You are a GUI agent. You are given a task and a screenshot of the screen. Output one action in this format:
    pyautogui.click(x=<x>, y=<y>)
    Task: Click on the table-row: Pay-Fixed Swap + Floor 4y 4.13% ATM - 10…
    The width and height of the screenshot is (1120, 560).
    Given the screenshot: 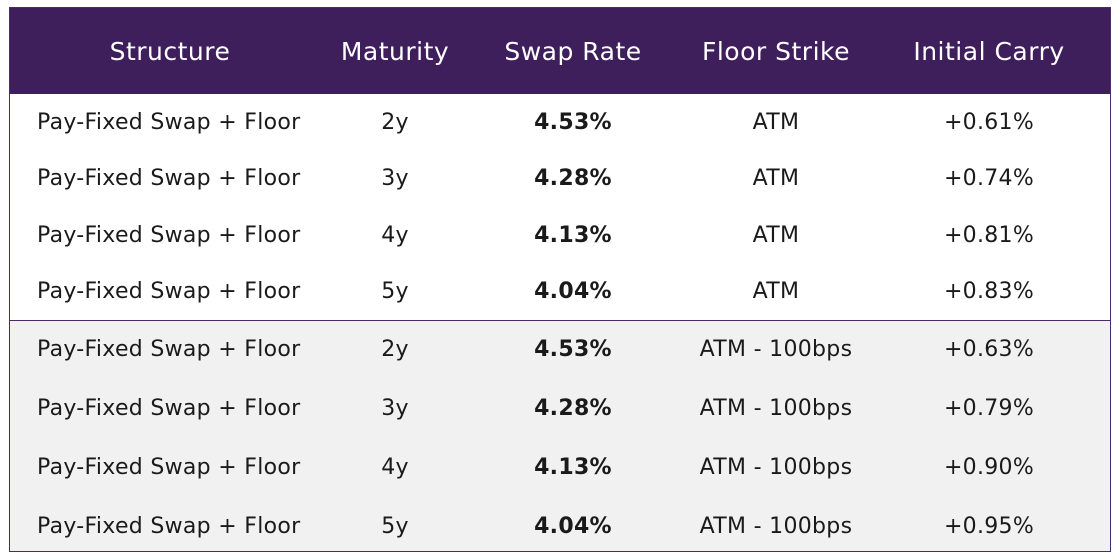 What is the action you would take?
    pyautogui.click(x=560, y=467)
    